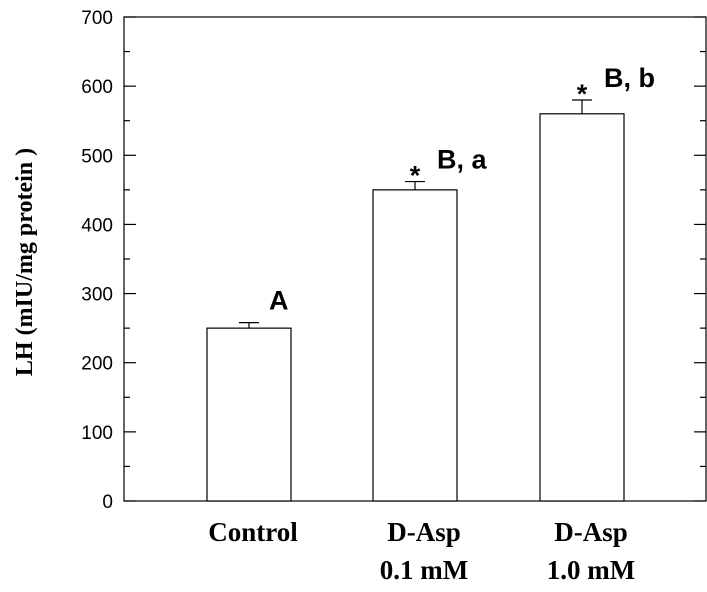 This screenshot has height=592, width=707. Describe the element at coordinates (462, 160) in the screenshot. I see `group-letter-label: B, a` at that location.